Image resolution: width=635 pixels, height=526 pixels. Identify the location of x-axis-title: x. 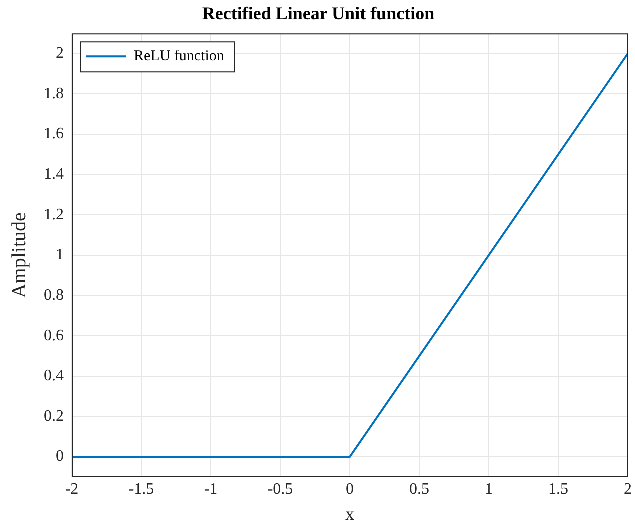
(350, 514).